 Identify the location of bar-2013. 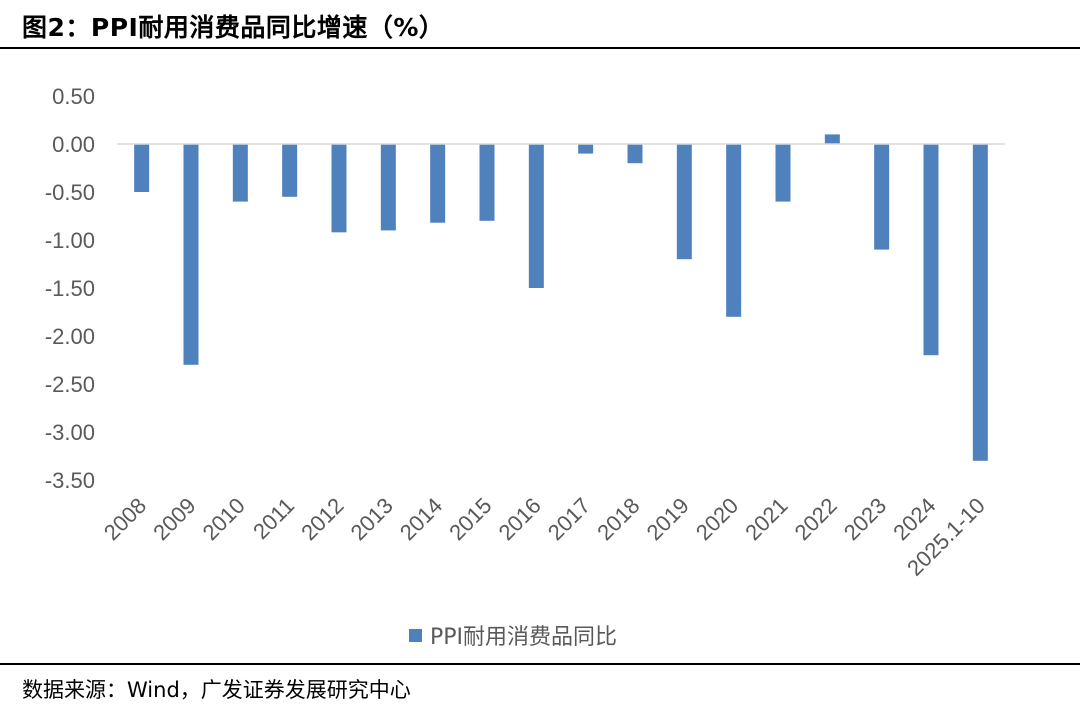
(388, 187).